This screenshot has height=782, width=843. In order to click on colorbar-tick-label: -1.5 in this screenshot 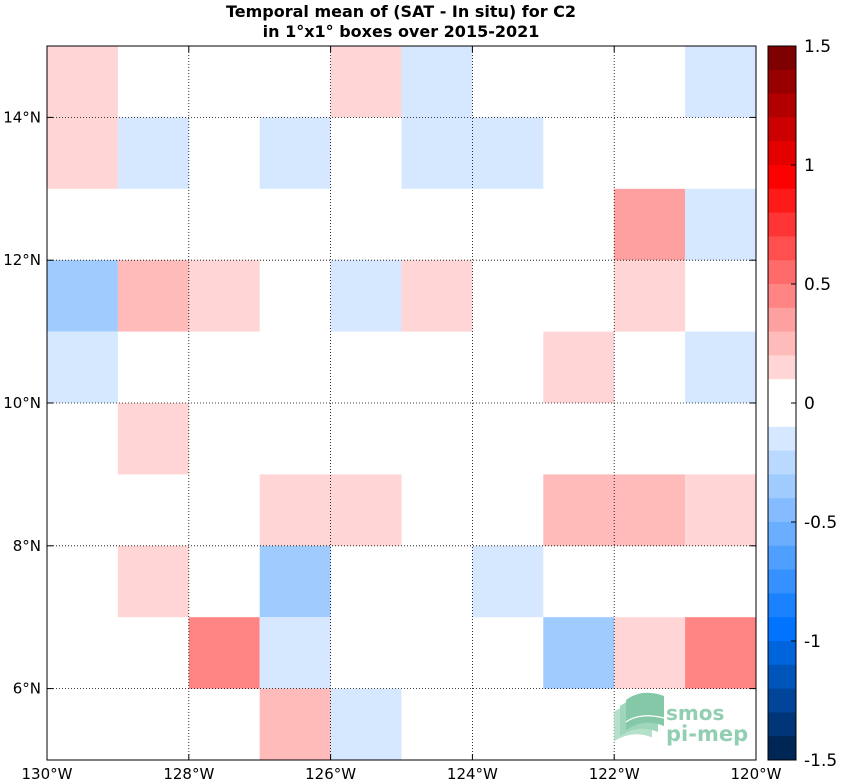, I will do `click(820, 761)`.